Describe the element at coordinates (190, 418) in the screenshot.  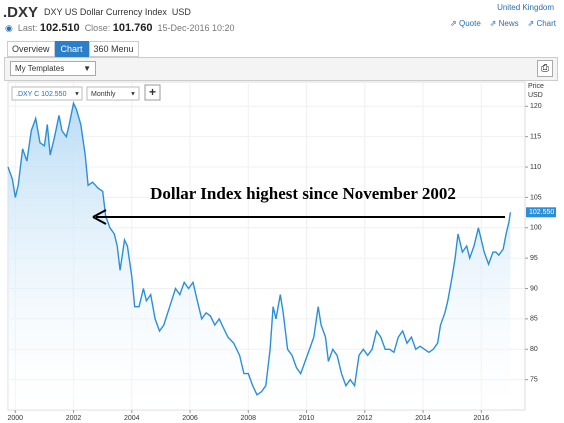
I see `x-tick-label: 2006` at that location.